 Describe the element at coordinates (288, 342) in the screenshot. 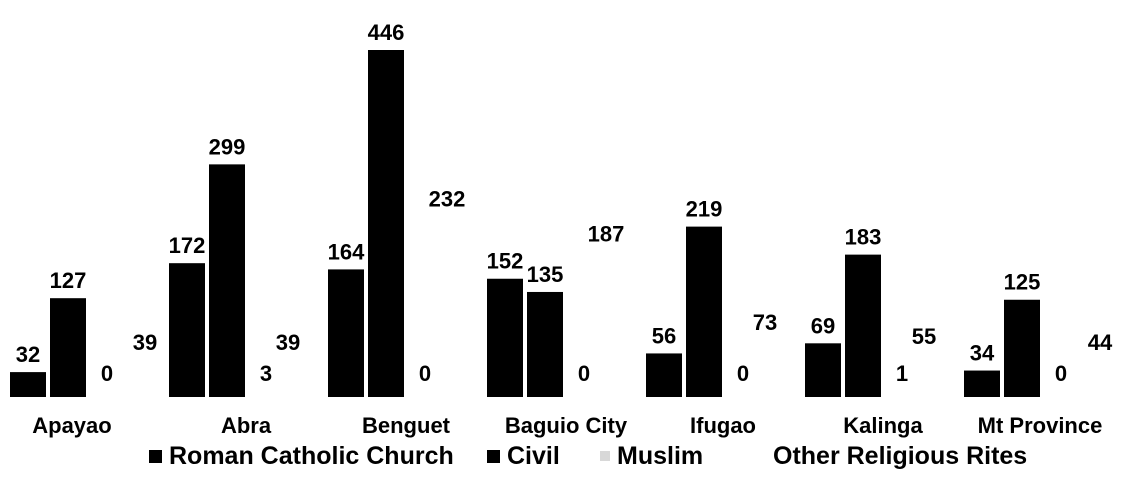

I see `value-label-other-rites-abra: 39` at that location.